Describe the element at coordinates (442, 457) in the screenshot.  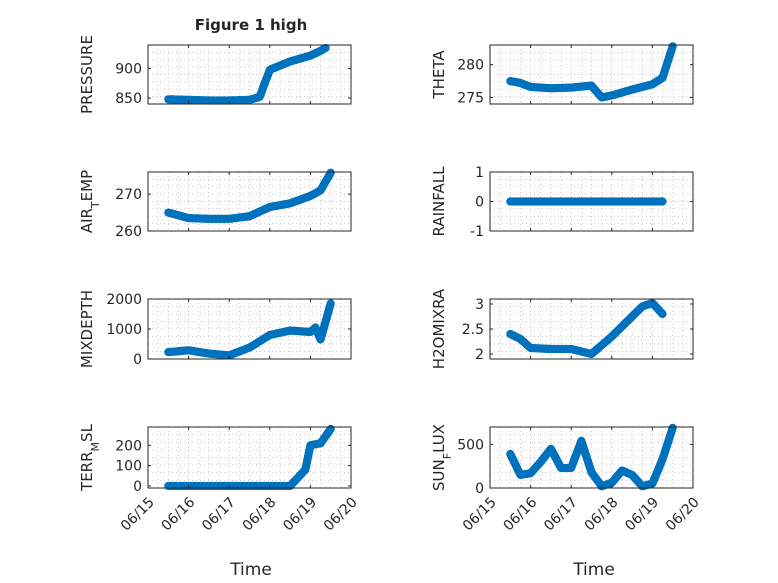
I see `y-axis-label: SUNFLUX` at that location.